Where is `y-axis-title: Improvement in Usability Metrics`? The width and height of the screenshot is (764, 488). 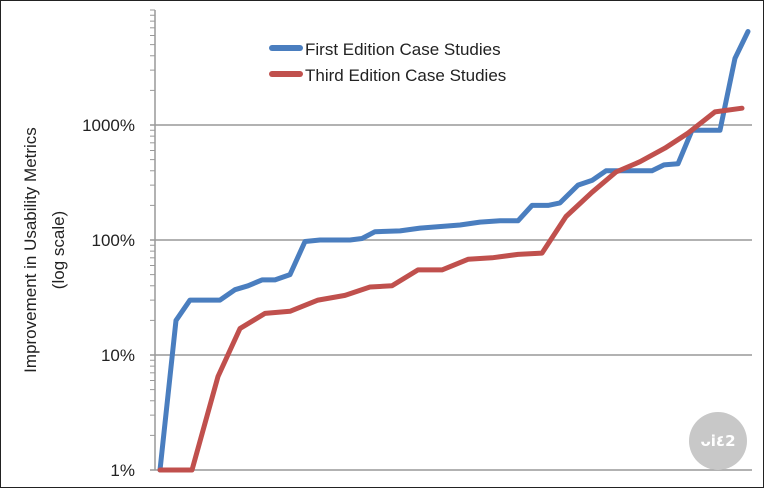
y-axis-title: Improvement in Usability Metrics is located at coordinates (30, 250).